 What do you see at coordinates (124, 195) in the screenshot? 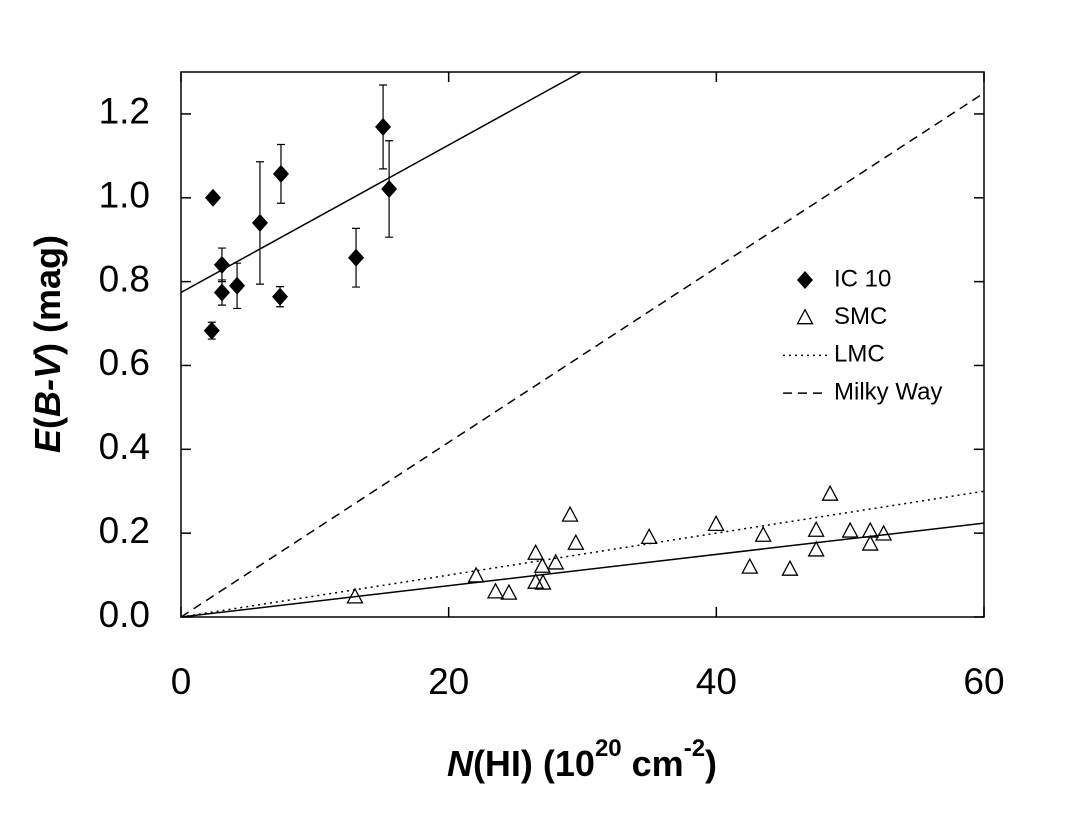
I see `y-tick-label: 1.0` at bounding box center [124, 195].